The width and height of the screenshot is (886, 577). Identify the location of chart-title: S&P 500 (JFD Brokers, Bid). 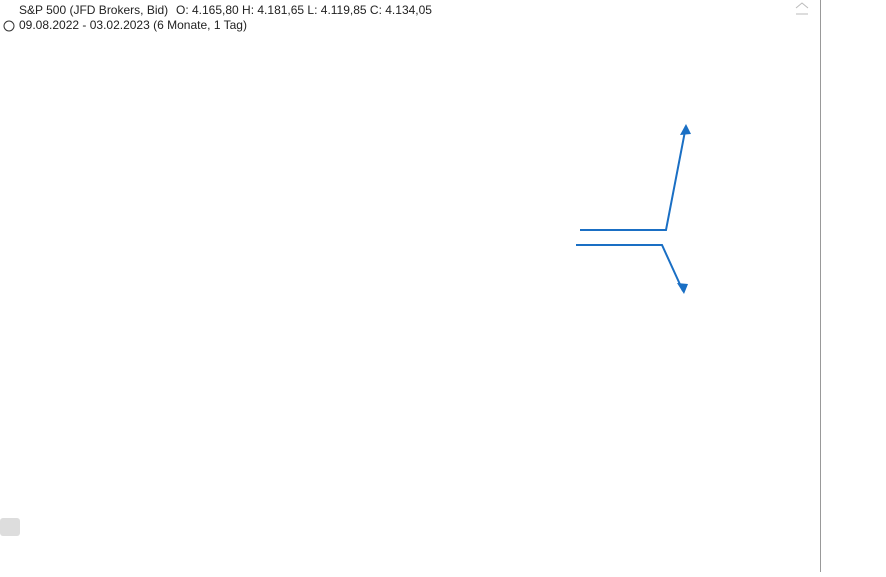
(93, 10).